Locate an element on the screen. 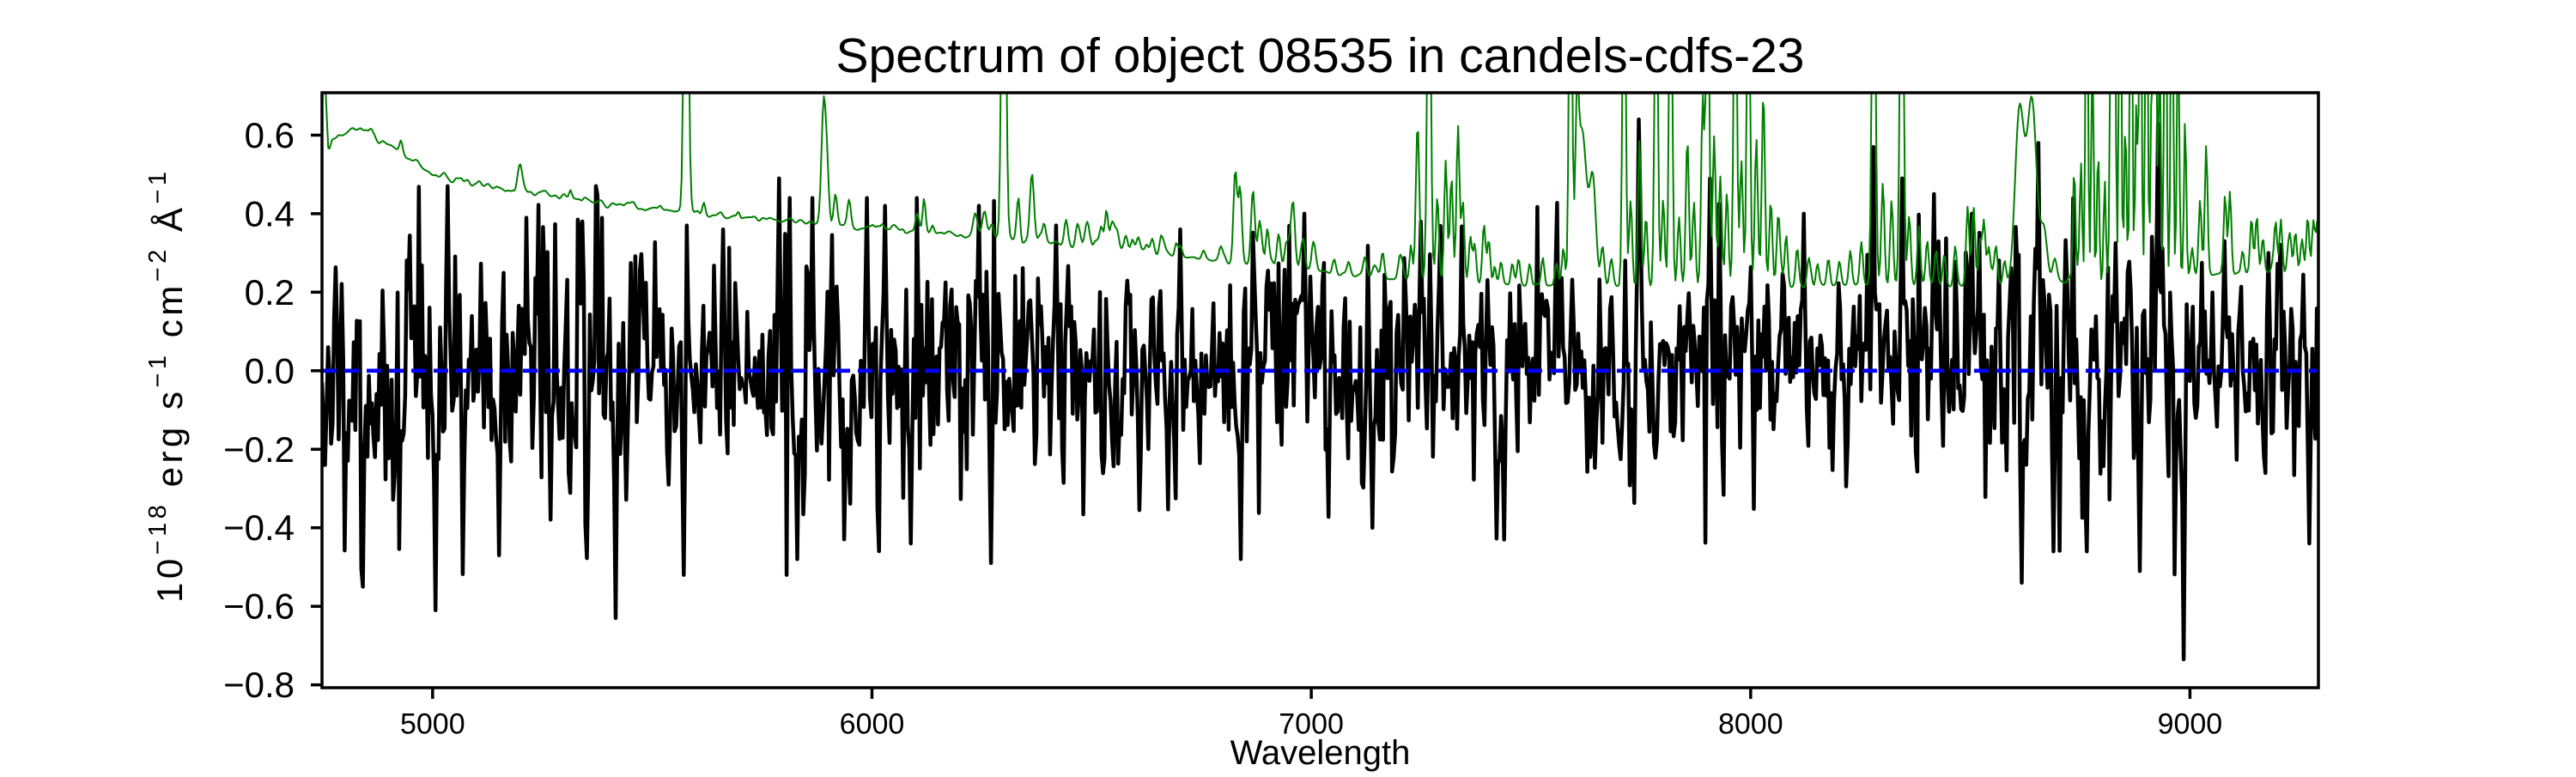 This screenshot has width=2576, height=777. svg-text: 0.2 is located at coordinates (270, 292).